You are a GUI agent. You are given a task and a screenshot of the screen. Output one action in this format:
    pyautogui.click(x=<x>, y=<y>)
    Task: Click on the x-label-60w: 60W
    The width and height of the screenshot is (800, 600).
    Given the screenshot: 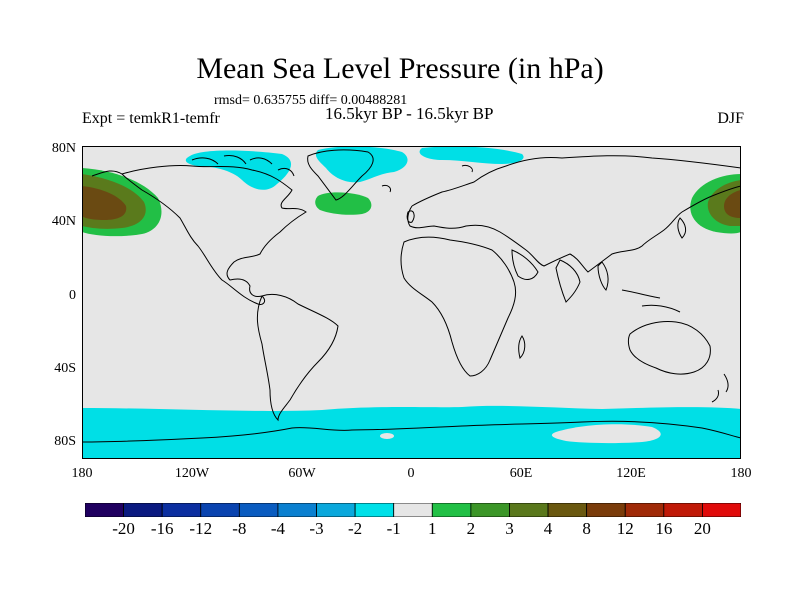 What is the action you would take?
    pyautogui.click(x=302, y=473)
    